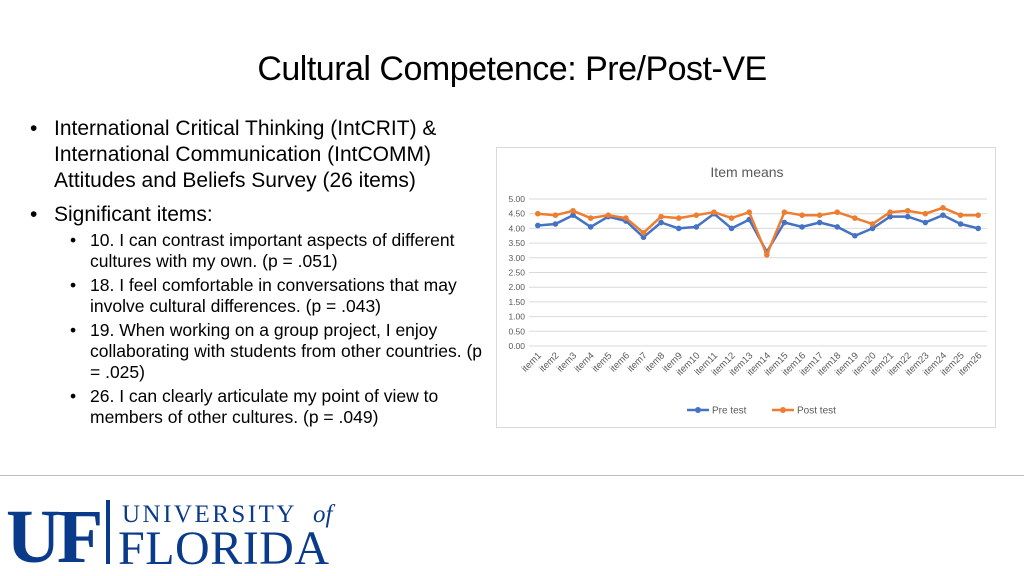 The width and height of the screenshot is (1024, 576). I want to click on bullet-significant-label: Significant items:, so click(133, 214).